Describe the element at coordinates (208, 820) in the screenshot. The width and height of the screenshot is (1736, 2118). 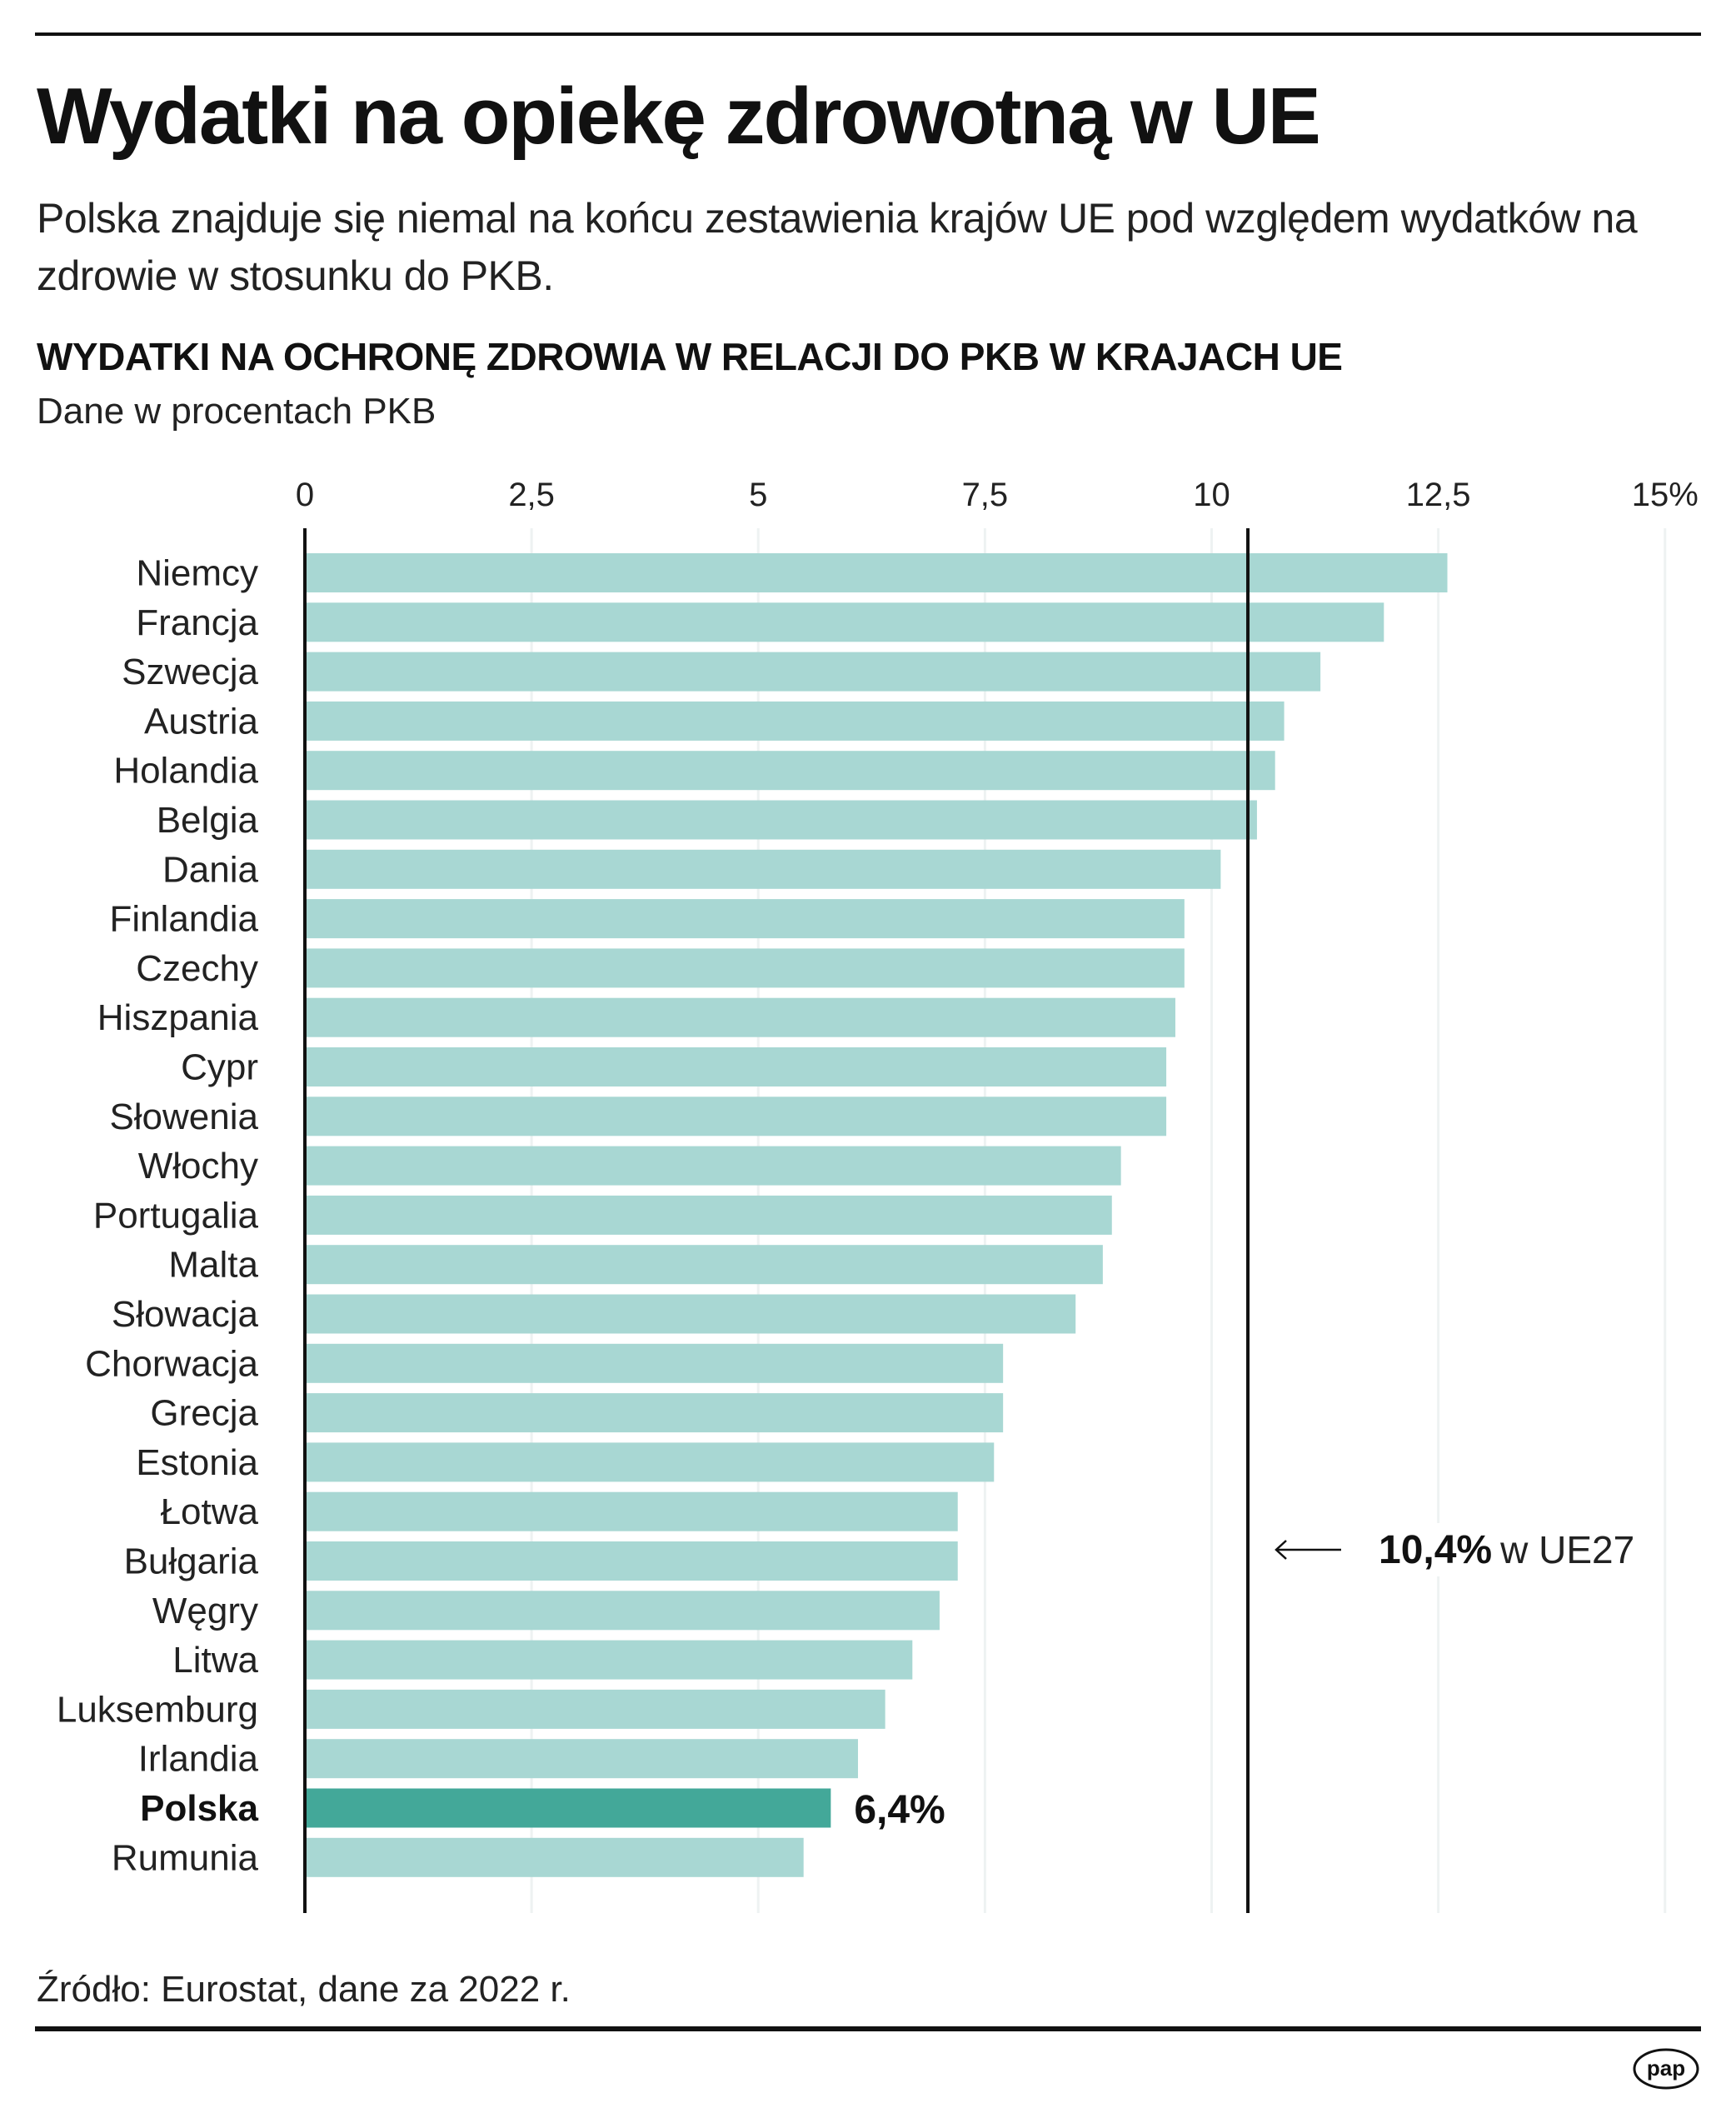
I see `category-label: Belgia` at that location.